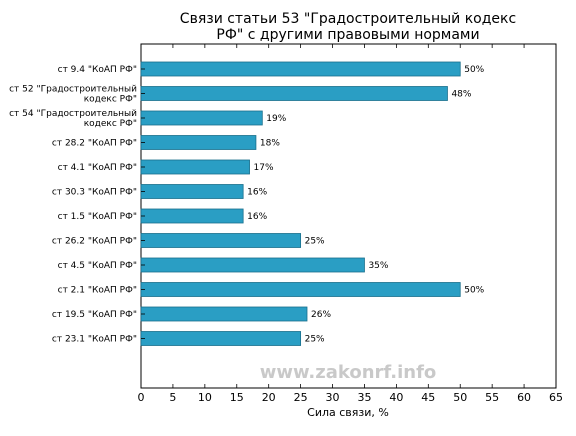 This screenshot has width=576, height=436. I want to click on category-label: ст 26.2 "КоАП РФ", so click(94, 242).